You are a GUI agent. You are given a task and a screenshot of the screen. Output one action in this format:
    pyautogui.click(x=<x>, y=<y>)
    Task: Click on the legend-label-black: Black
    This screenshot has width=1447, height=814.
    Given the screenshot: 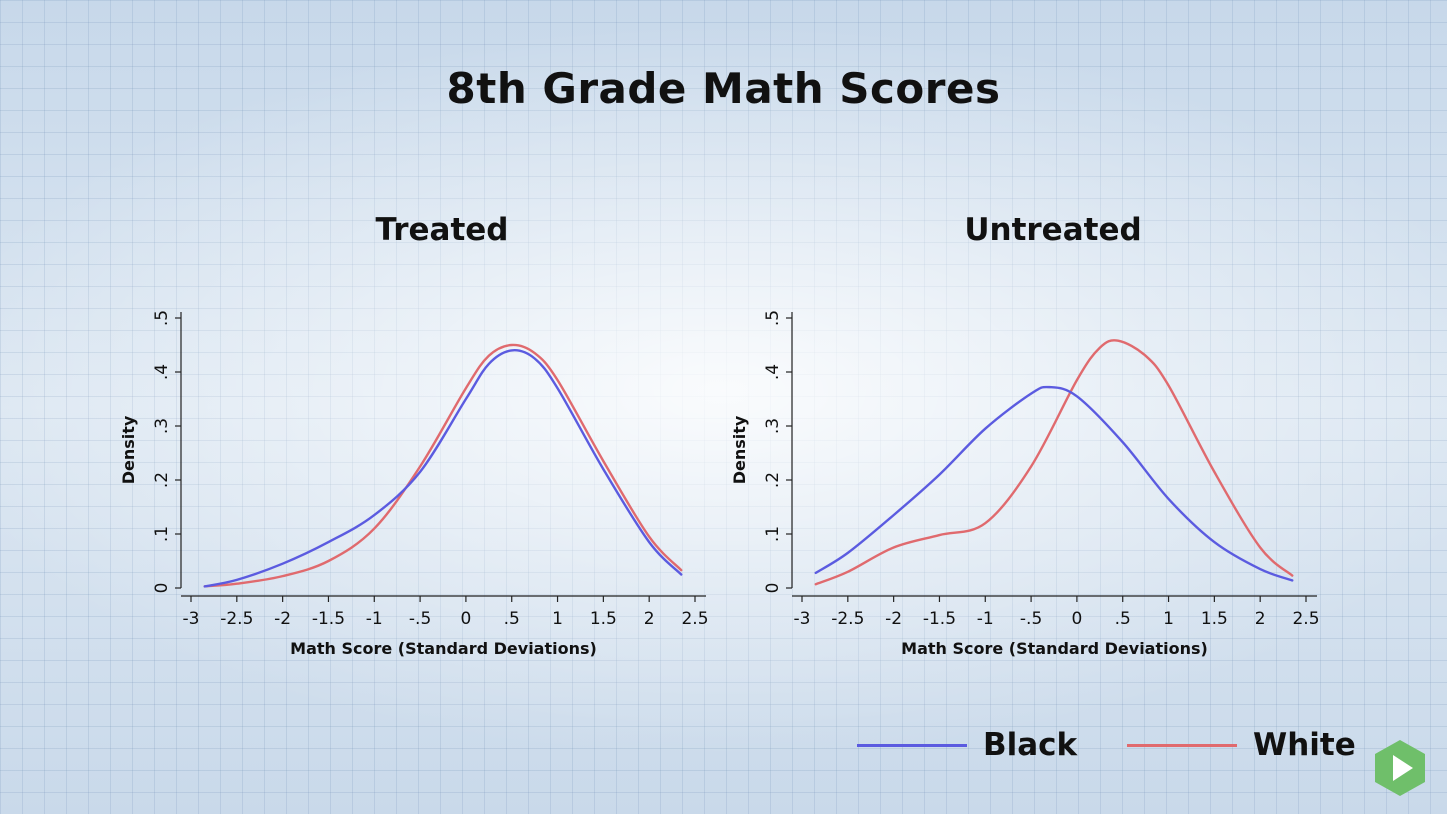 What is the action you would take?
    pyautogui.click(x=1030, y=745)
    